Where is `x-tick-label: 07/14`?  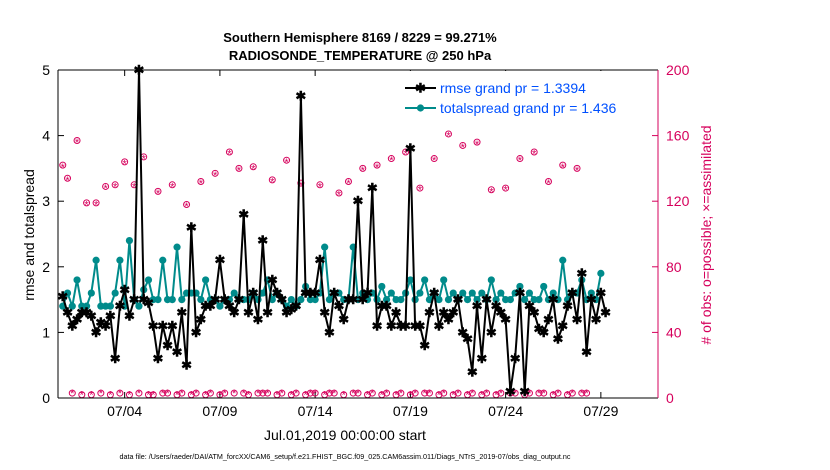 x-tick-label: 07/14 is located at coordinates (315, 411).